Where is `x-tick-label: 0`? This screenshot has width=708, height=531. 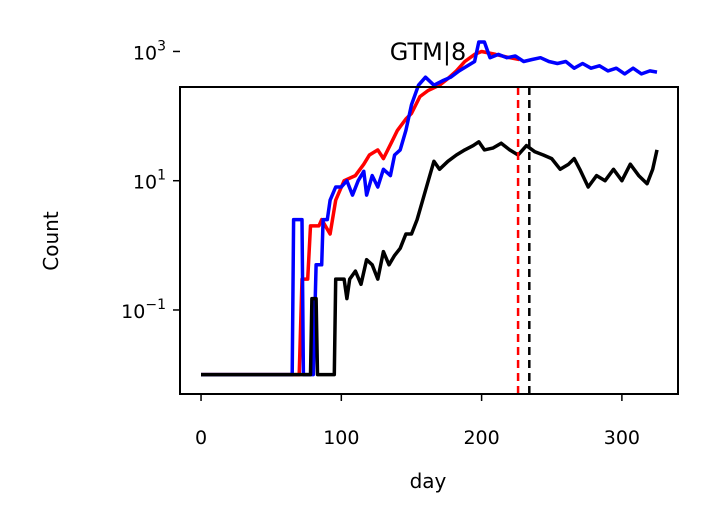
x-tick-label: 0 is located at coordinates (201, 438).